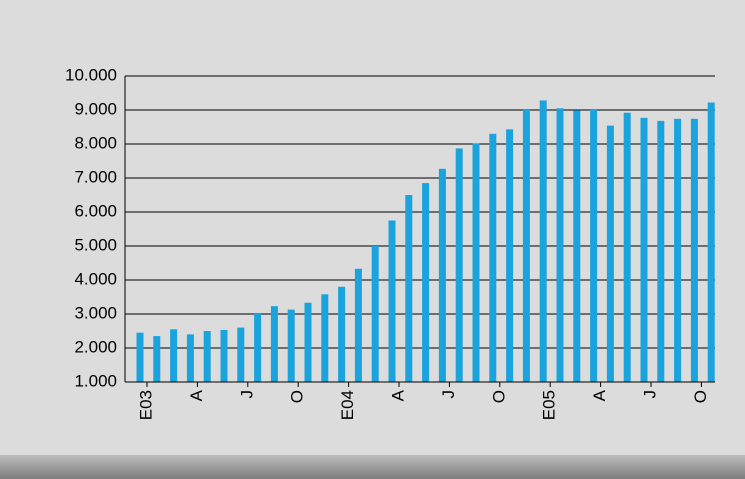  I want to click on x-tick-label: E04, so click(347, 405).